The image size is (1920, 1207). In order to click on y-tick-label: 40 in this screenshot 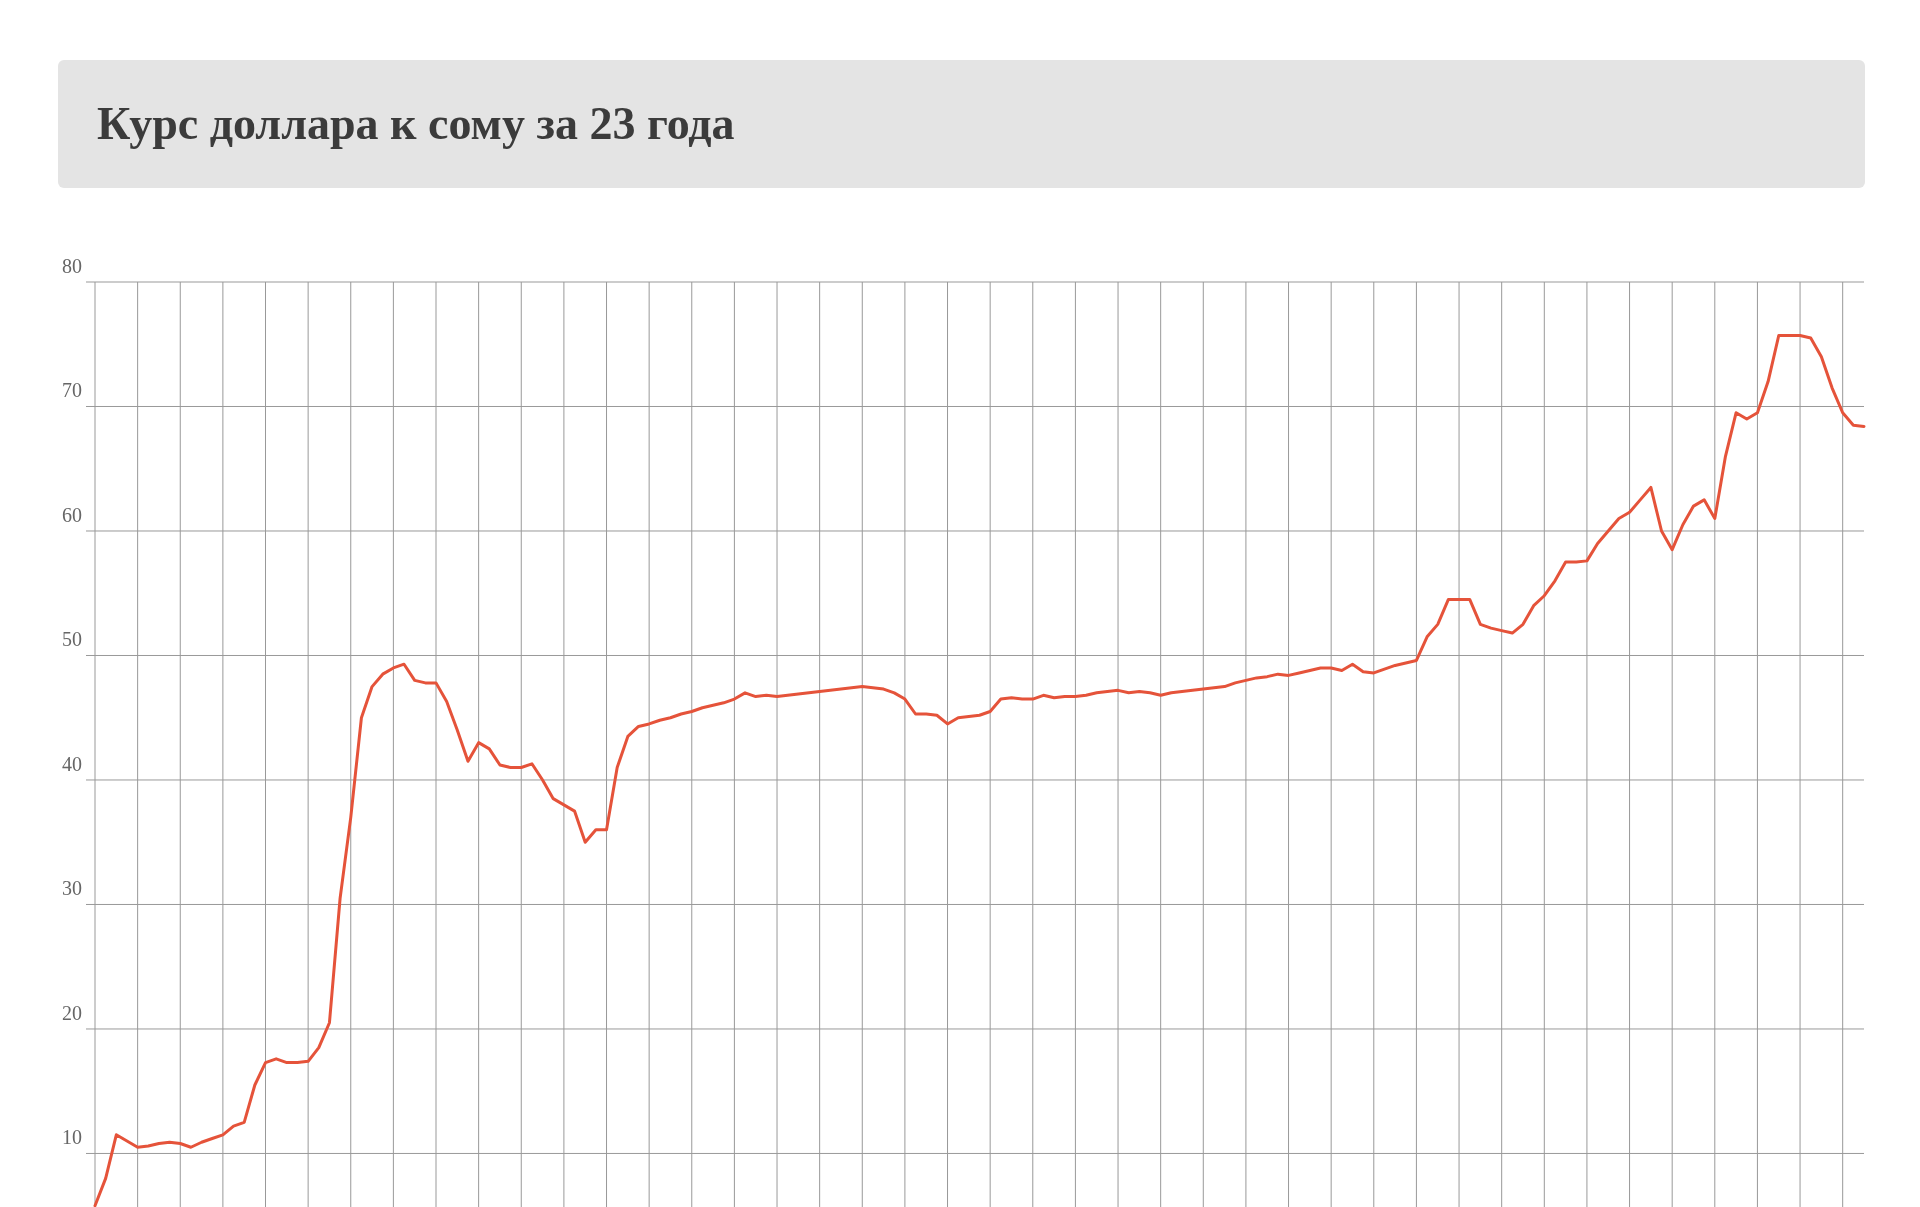, I will do `click(72, 763)`.